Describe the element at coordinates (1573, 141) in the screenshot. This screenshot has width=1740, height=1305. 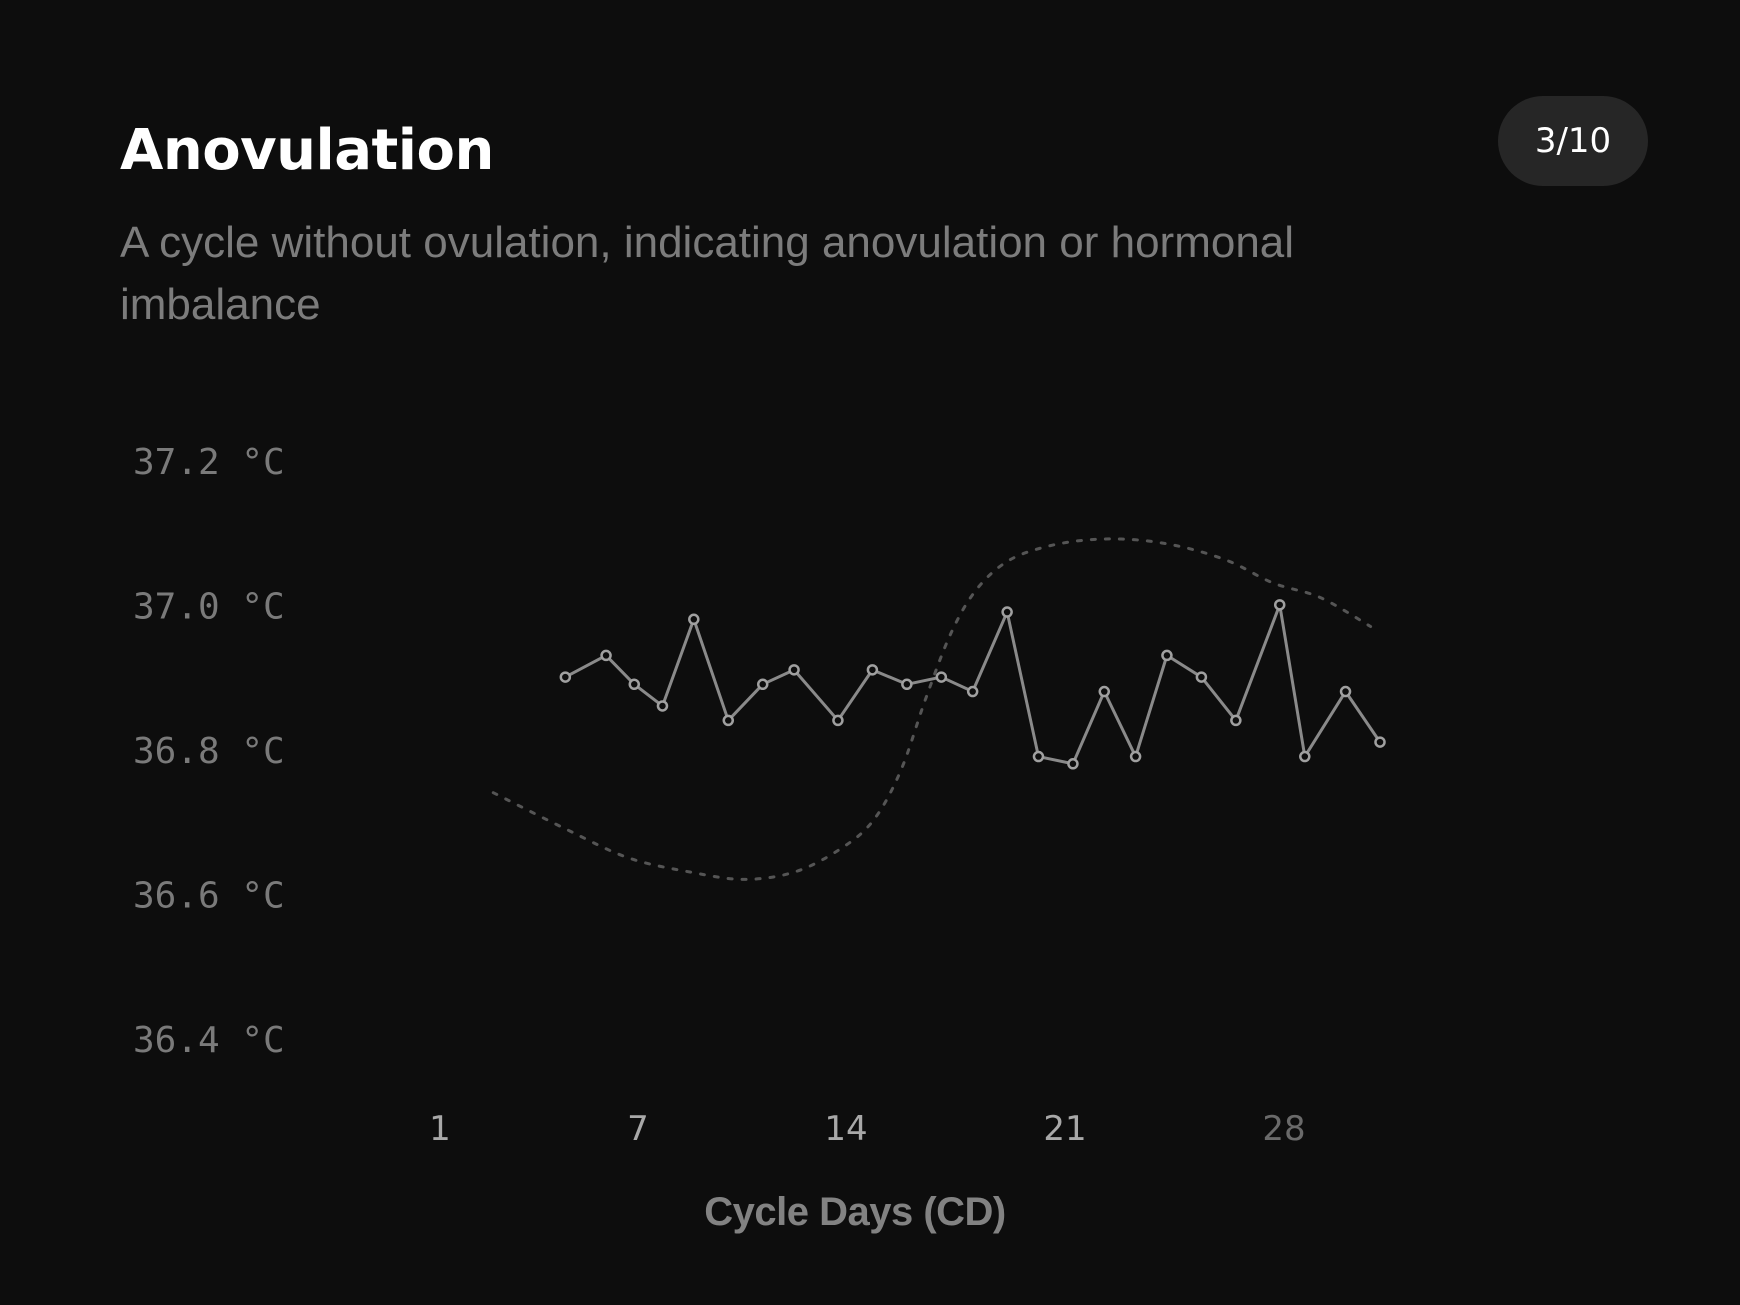
I see `page-indicator-badge: 3/10` at that location.